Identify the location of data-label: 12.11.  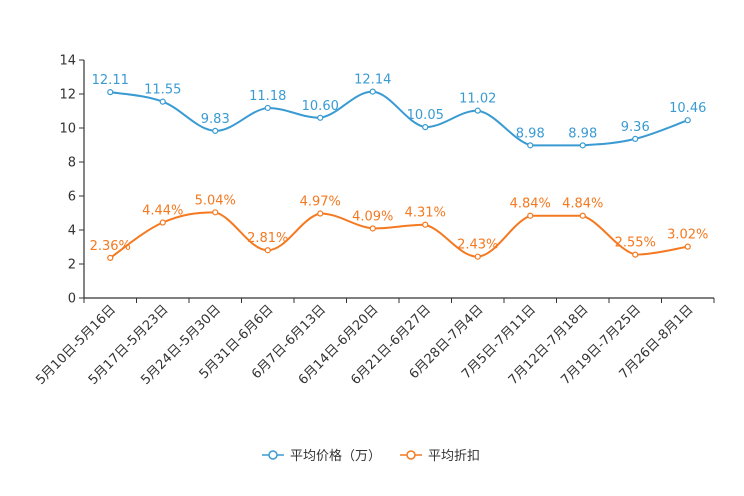
(110, 80).